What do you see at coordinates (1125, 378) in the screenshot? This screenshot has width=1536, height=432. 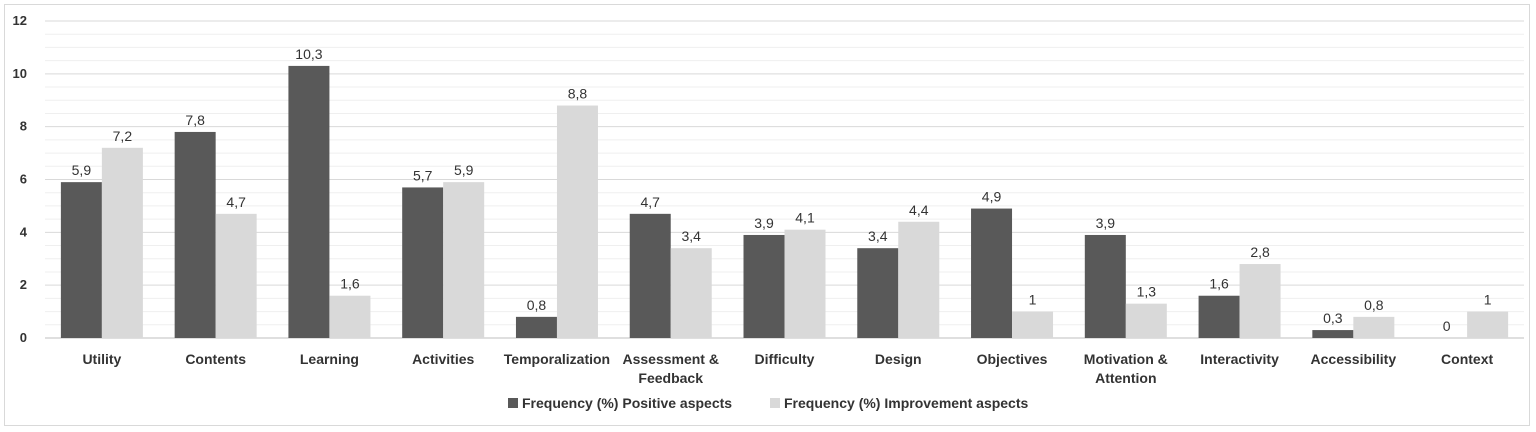 I see `category-label: Attention` at bounding box center [1125, 378].